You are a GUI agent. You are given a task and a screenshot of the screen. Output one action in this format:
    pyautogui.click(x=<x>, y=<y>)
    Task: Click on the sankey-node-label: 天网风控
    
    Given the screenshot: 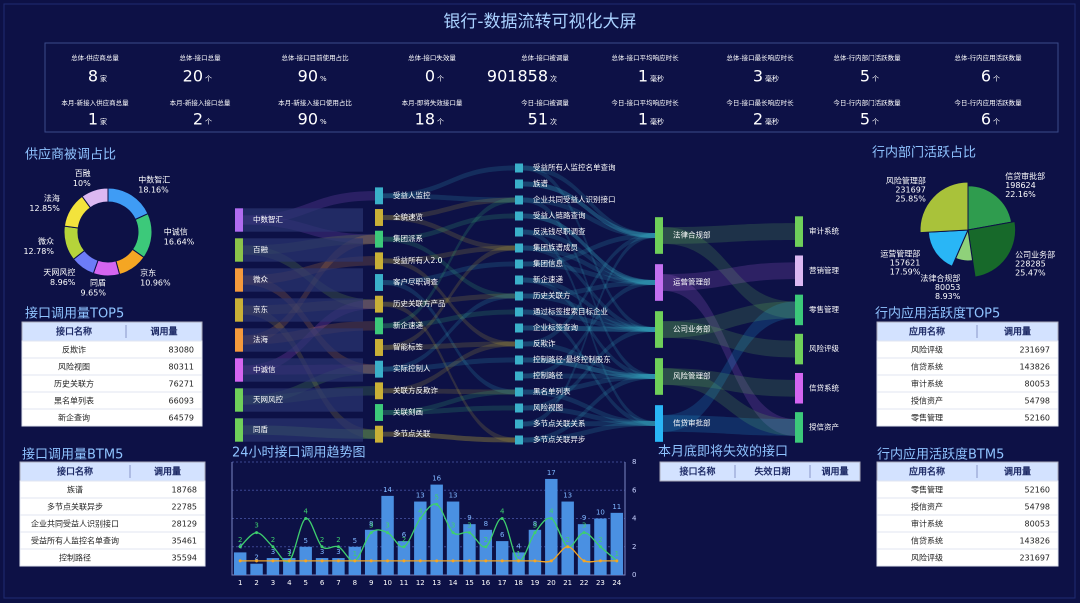 What is the action you would take?
    pyautogui.click(x=268, y=399)
    